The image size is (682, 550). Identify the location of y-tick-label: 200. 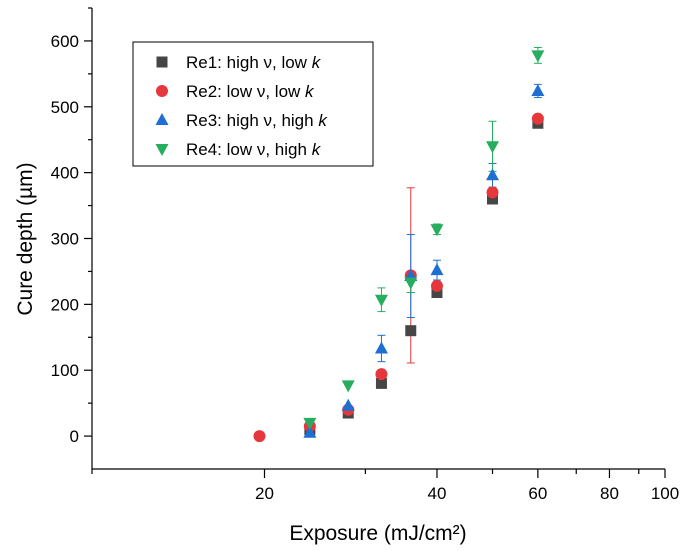
(65, 304).